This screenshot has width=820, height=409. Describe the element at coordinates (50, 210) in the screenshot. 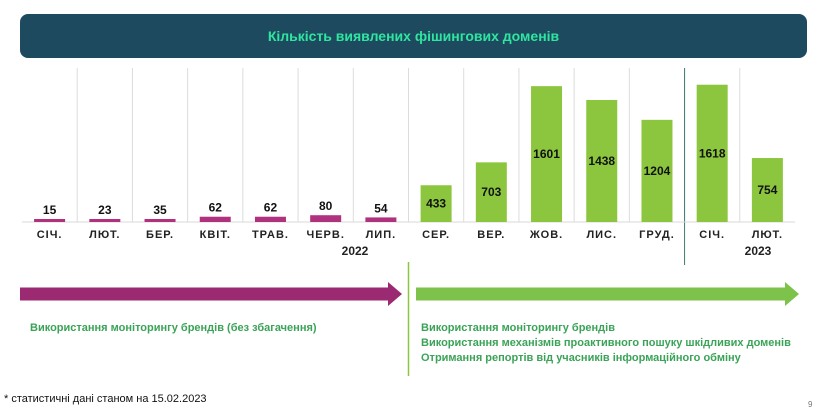

I see `data-label-1: 15` at that location.